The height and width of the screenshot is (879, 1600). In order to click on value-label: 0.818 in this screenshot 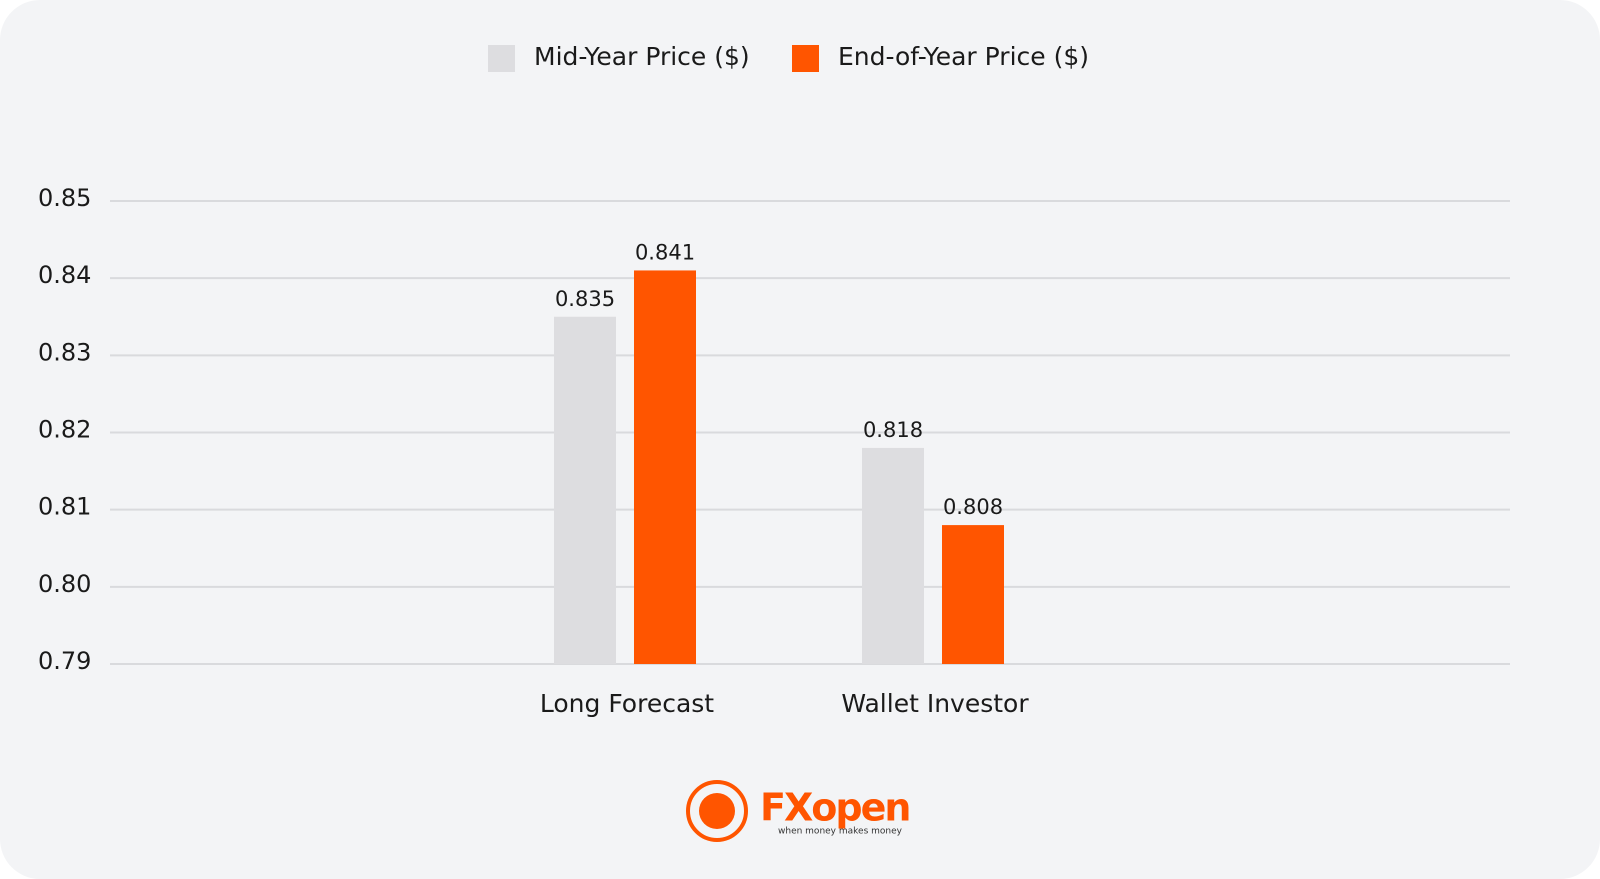, I will do `click(893, 430)`.